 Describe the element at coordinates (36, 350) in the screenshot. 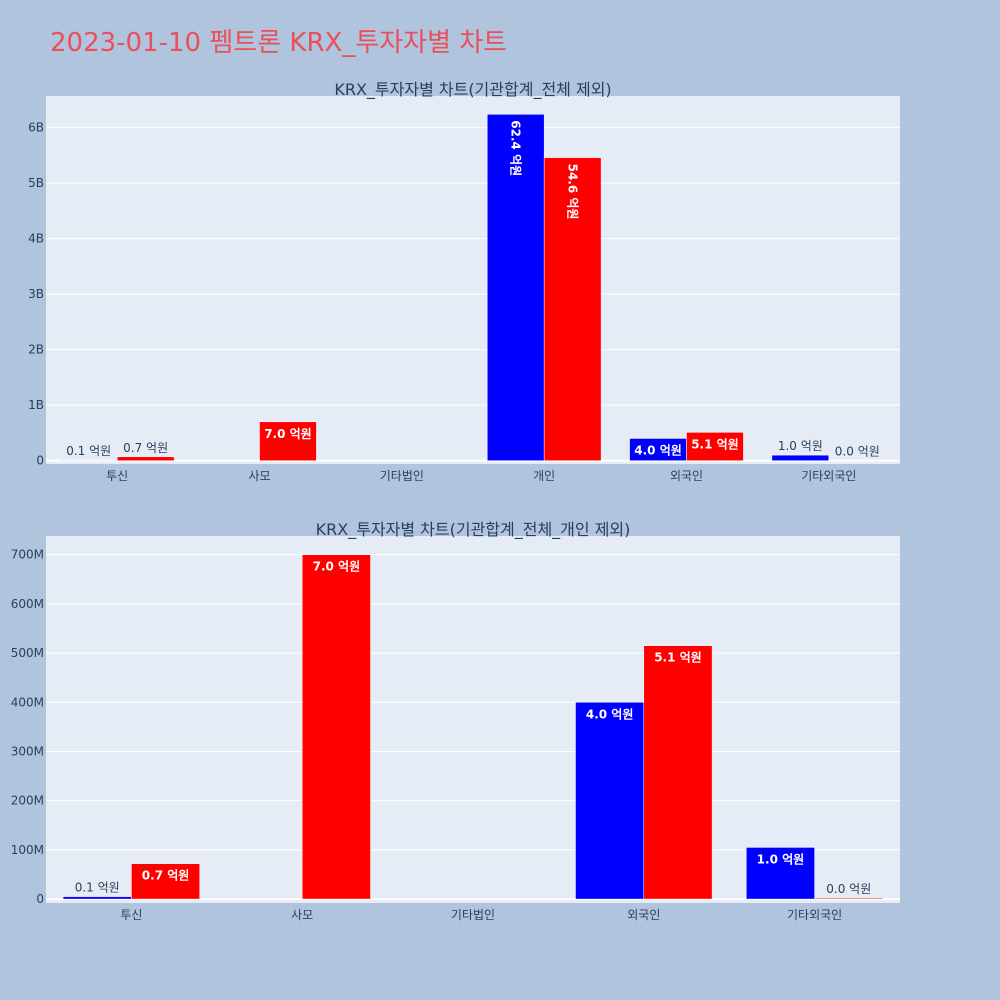

I see `y-tick-label: 2B` at that location.